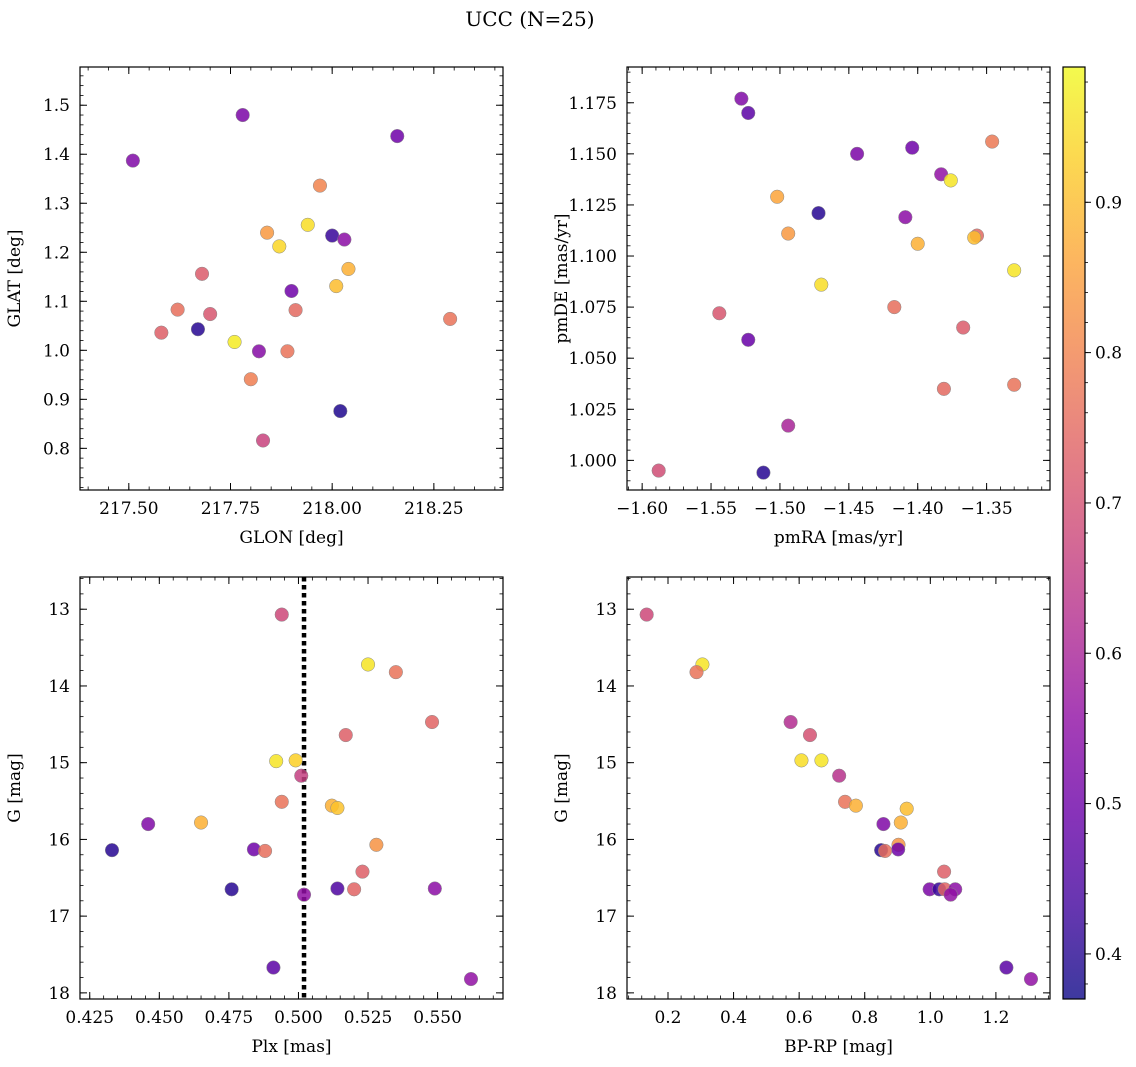 This screenshot has height=1067, width=1136. What do you see at coordinates (838, 1047) in the screenshot?
I see `x-axis-label: BP-RP [mag]` at bounding box center [838, 1047].